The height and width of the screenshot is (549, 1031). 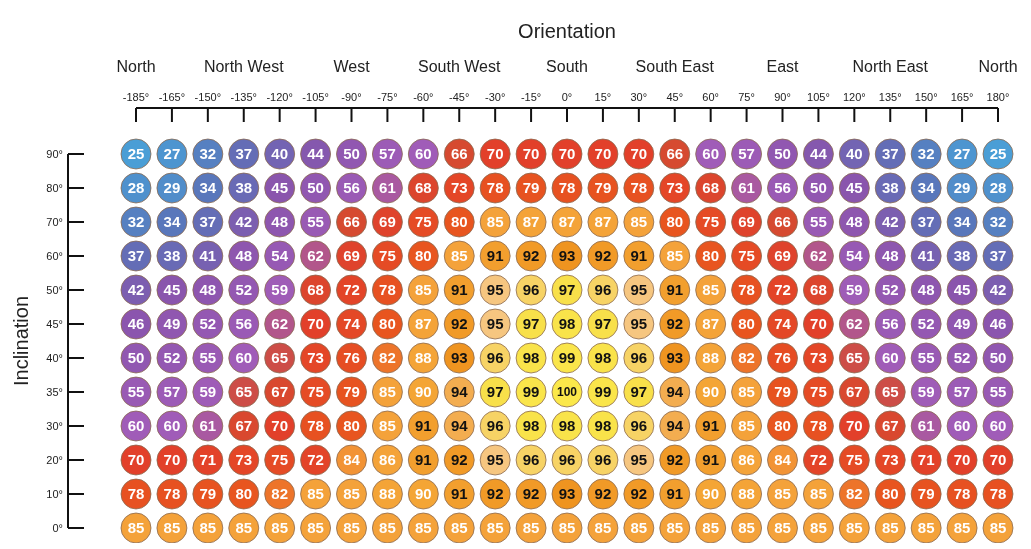 I want to click on data-label: 87, so click(x=603, y=222).